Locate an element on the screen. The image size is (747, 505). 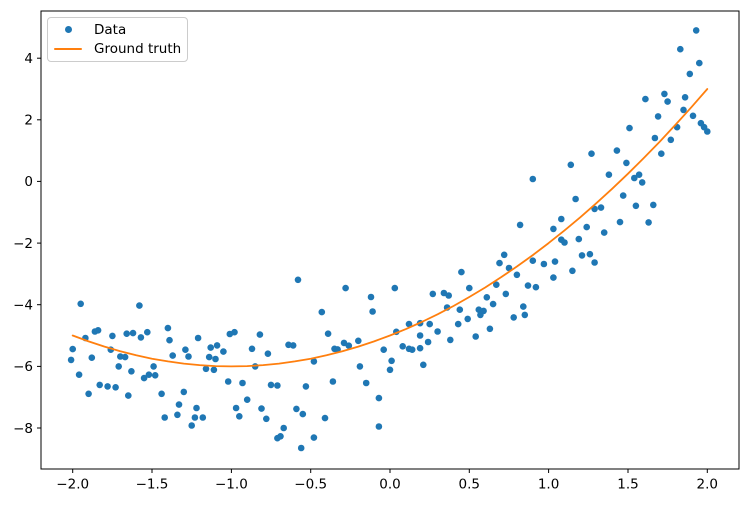
data-point-icon is located at coordinates (68, 30).